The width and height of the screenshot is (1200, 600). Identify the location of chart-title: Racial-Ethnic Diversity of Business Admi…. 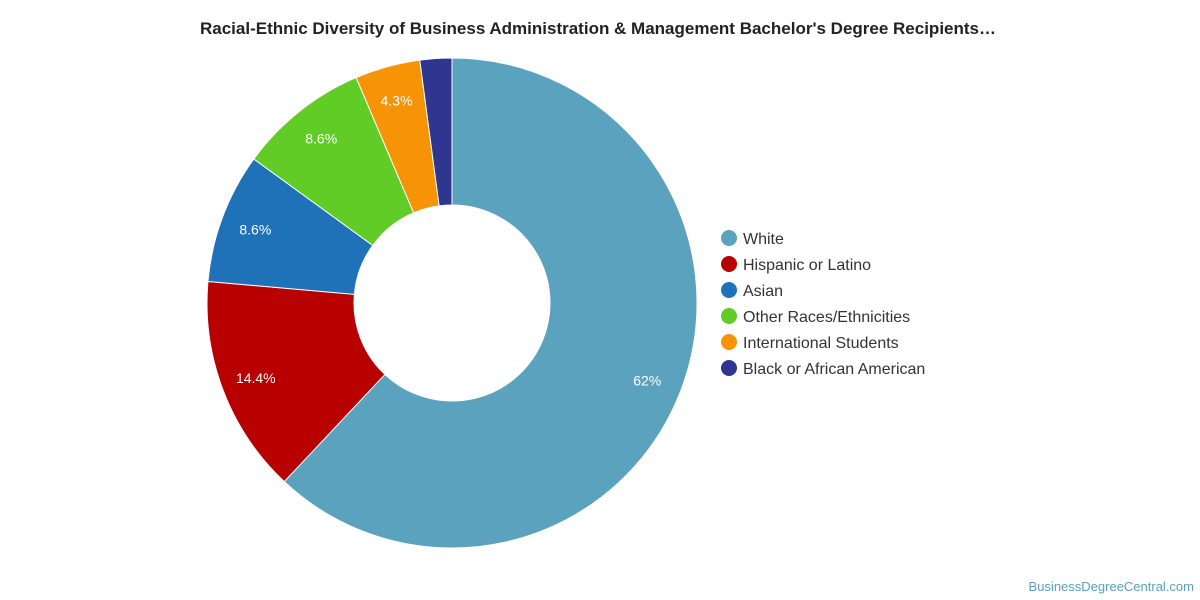
(598, 28).